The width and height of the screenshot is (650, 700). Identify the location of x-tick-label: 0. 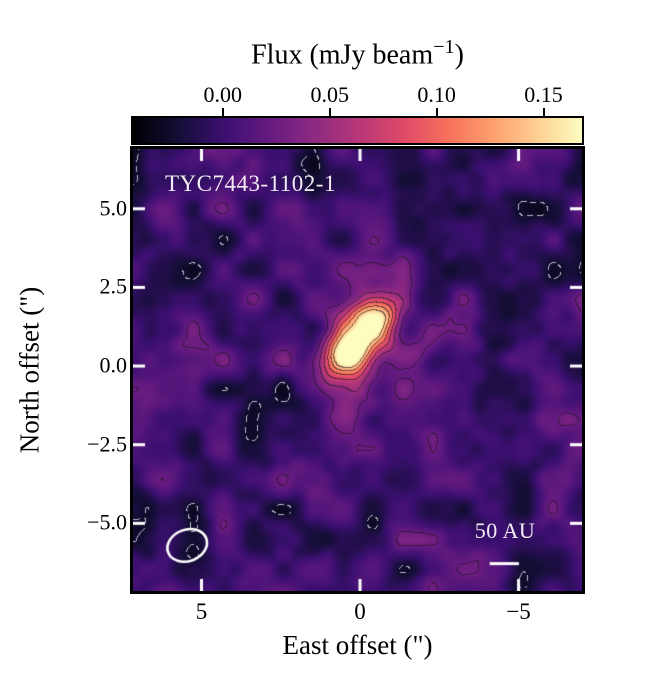
(360, 611).